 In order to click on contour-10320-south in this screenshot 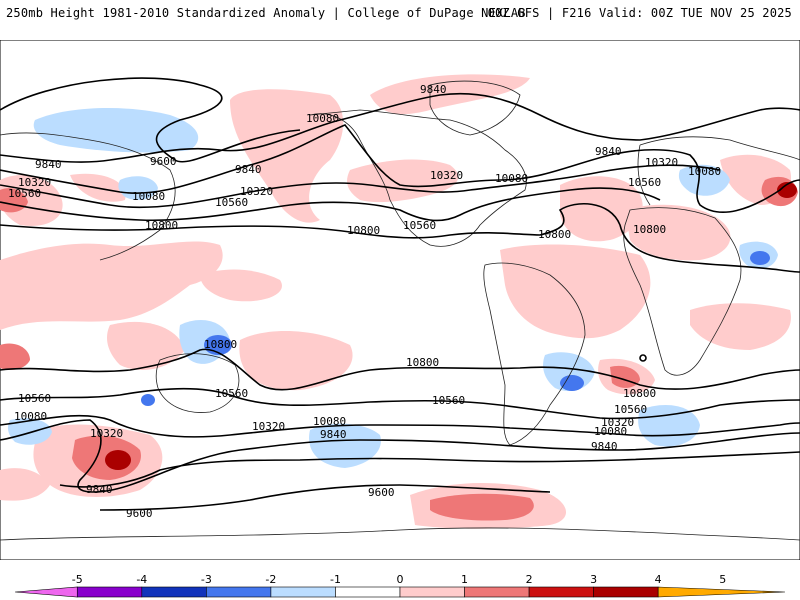, I will do `click(400, 426)`.